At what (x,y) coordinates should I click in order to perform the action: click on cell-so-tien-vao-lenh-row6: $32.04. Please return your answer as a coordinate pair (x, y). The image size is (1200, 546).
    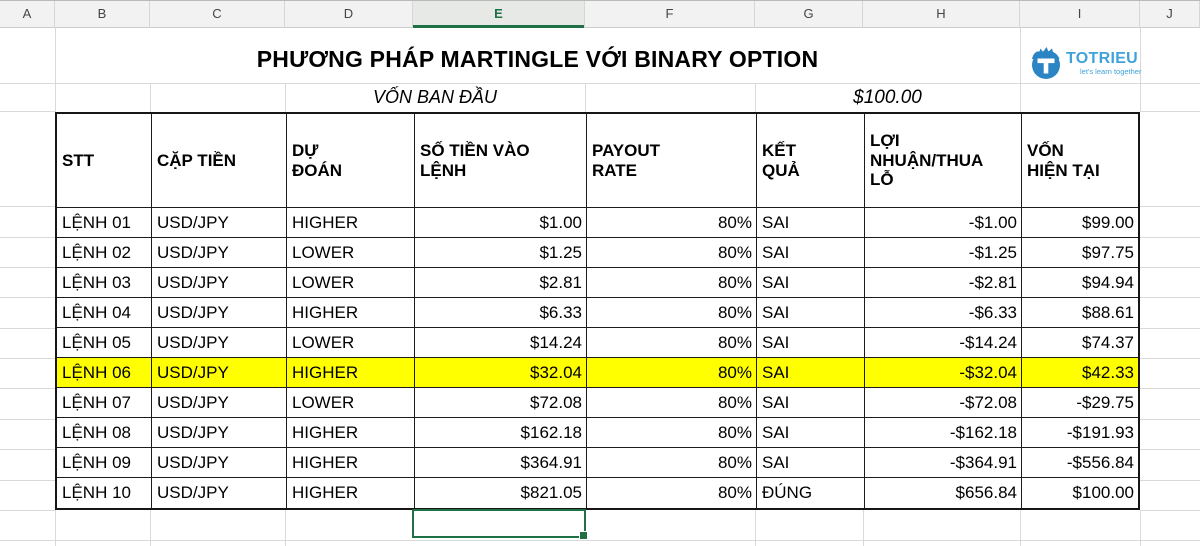
    Looking at the image, I should click on (501, 373).